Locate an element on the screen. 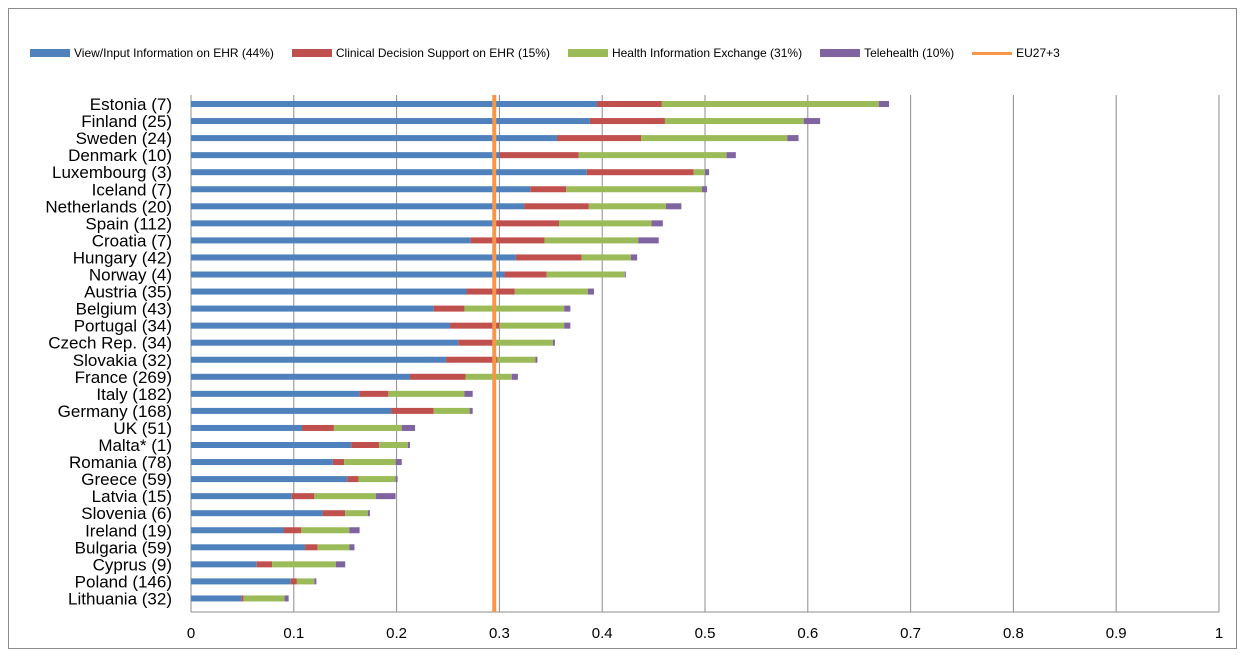 The width and height of the screenshot is (1245, 657). category-label: Belgium (43) is located at coordinates (124, 309).